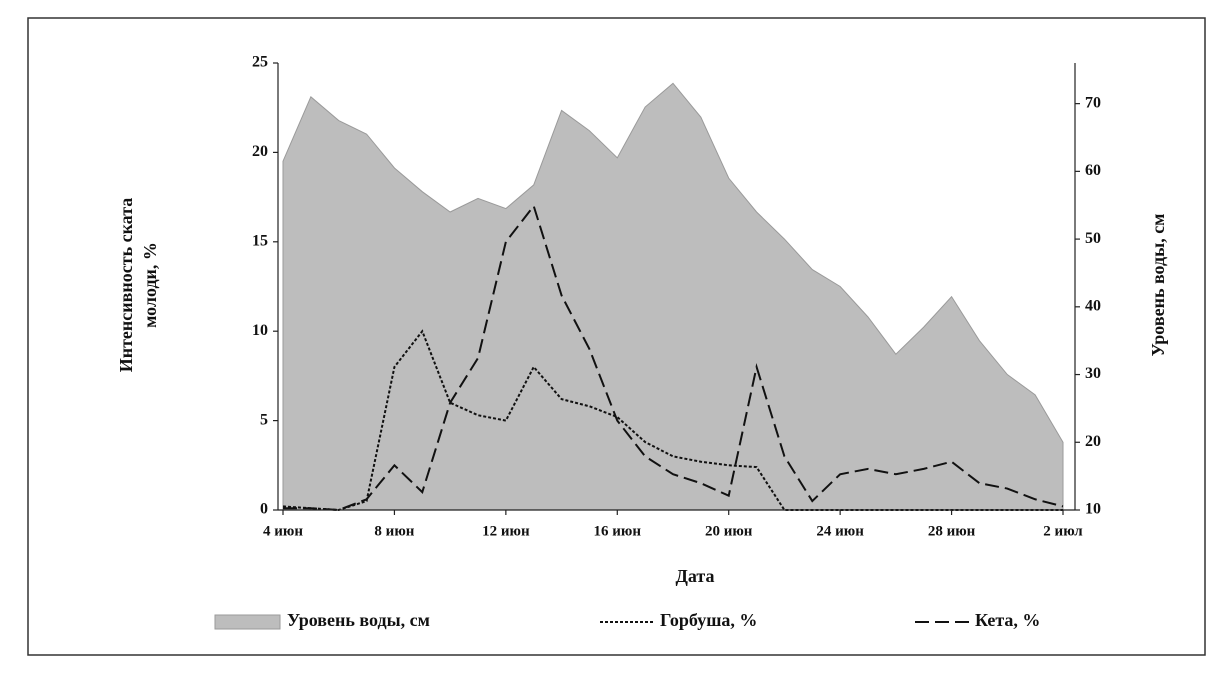 The height and width of the screenshot is (677, 1222). Describe the element at coordinates (264, 419) in the screenshot. I see `y-tick-label: 5` at that location.